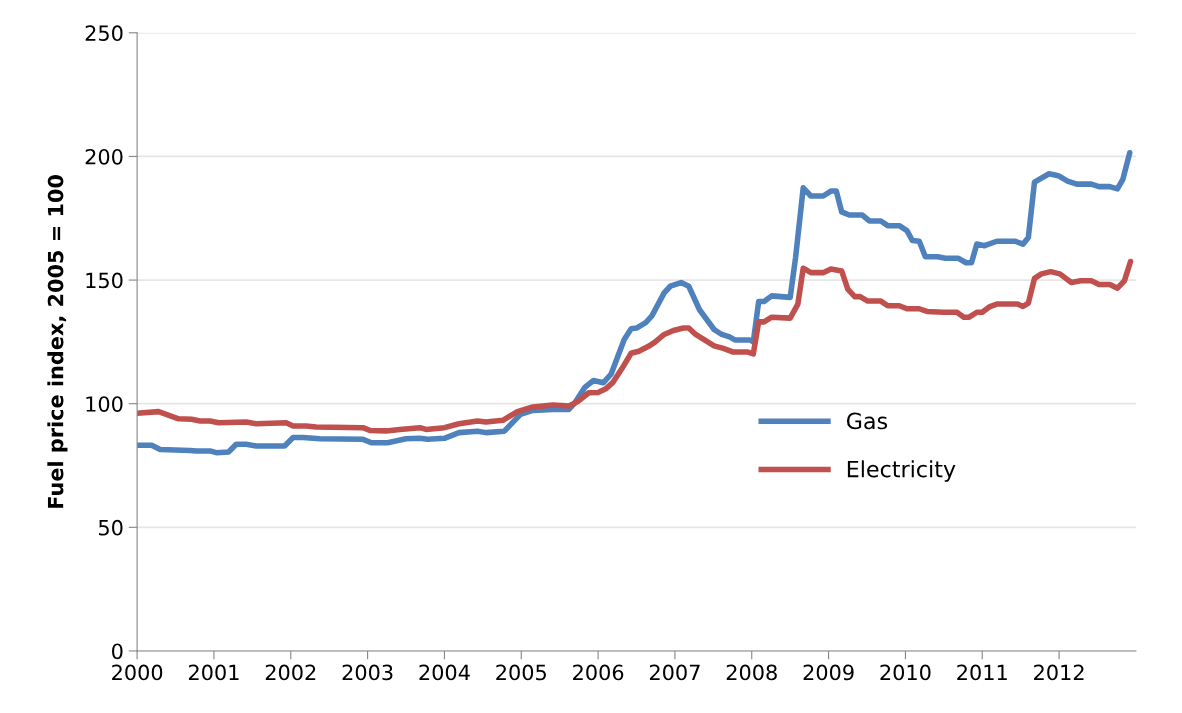 Image resolution: width=1182 pixels, height=713 pixels. What do you see at coordinates (674, 672) in the screenshot?
I see `x-tick-label: 2007` at bounding box center [674, 672].